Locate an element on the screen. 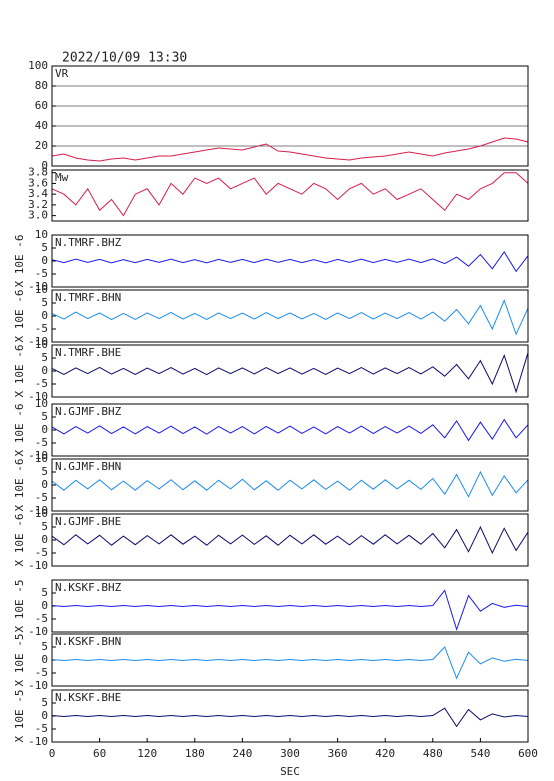 The height and width of the screenshot is (781, 554). y-tick-label: 3.0 is located at coordinates (38, 215).